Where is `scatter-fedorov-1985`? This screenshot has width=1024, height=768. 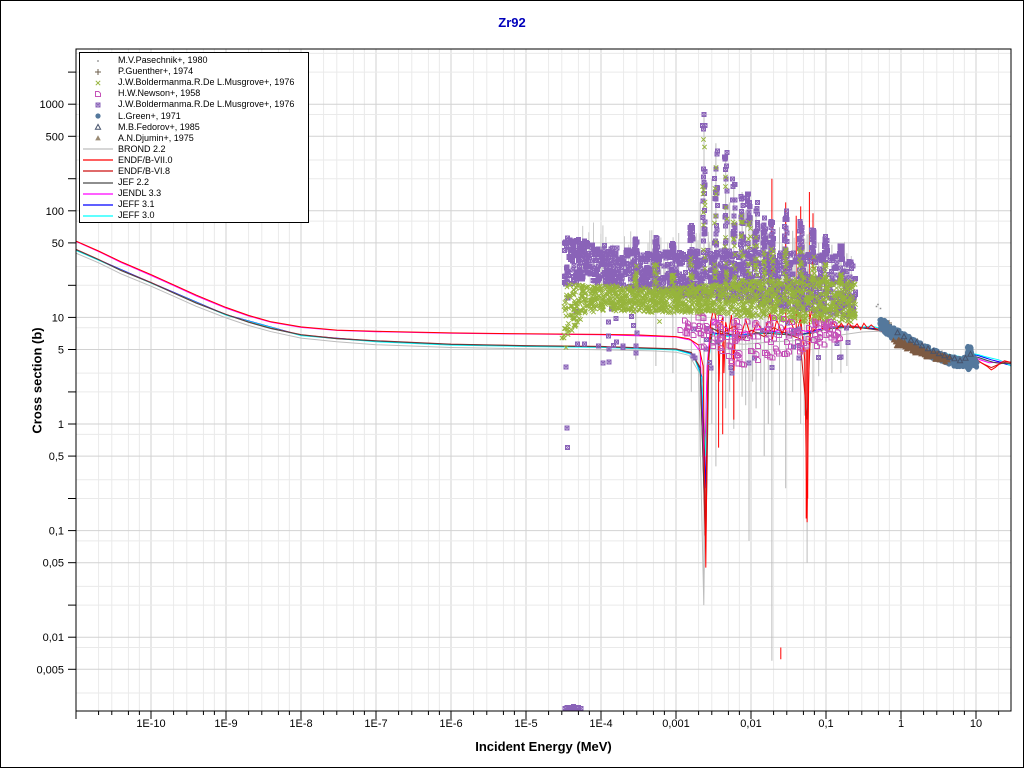 scatter-fedorov-1985 is located at coordinates (934, 346).